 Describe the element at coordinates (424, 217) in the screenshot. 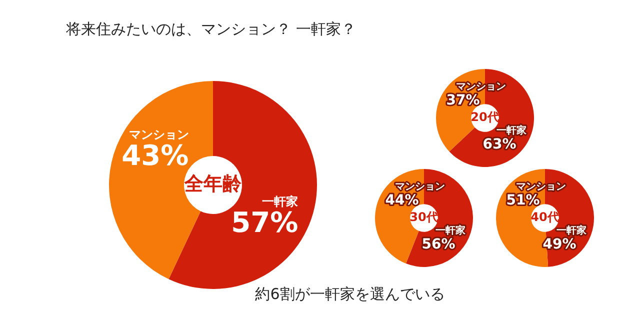

I see `text: 30代` at that location.